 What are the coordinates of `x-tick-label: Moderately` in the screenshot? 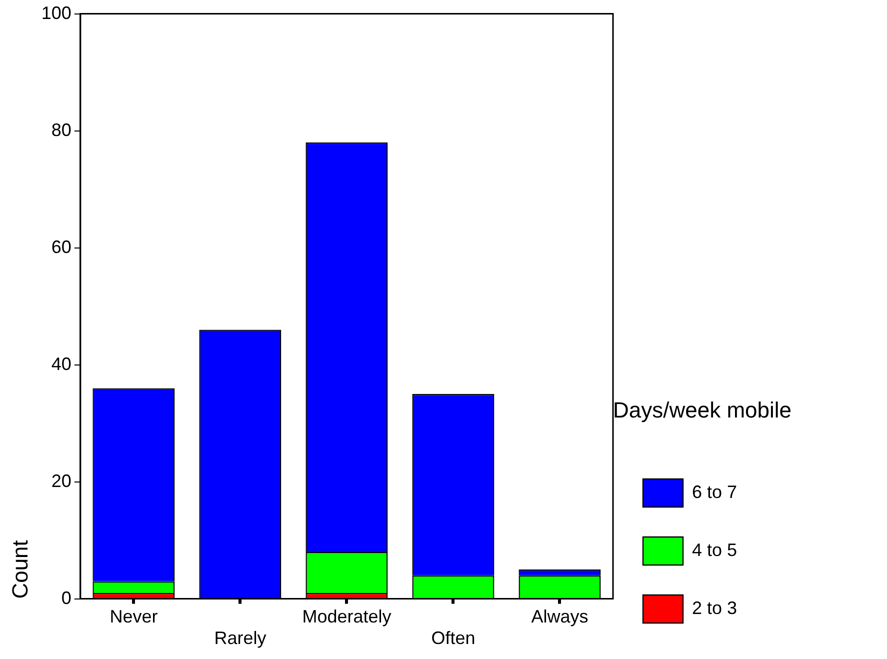 It's located at (347, 616).